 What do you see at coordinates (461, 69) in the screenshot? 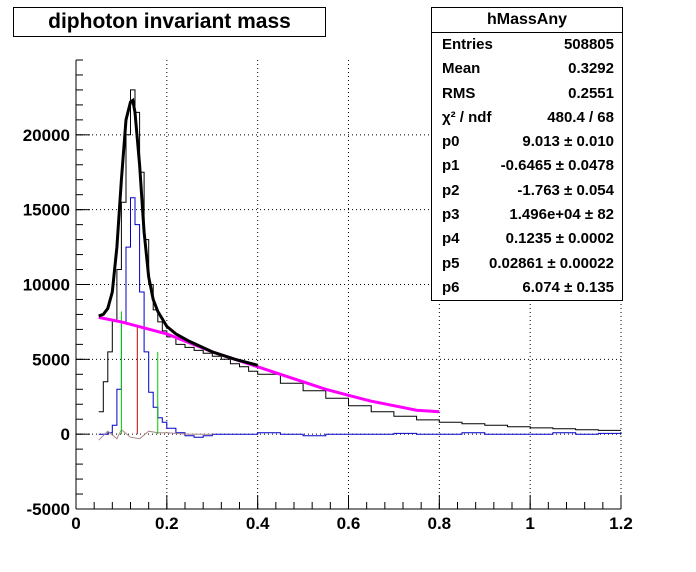
I see `stats-label: Mean` at bounding box center [461, 69].